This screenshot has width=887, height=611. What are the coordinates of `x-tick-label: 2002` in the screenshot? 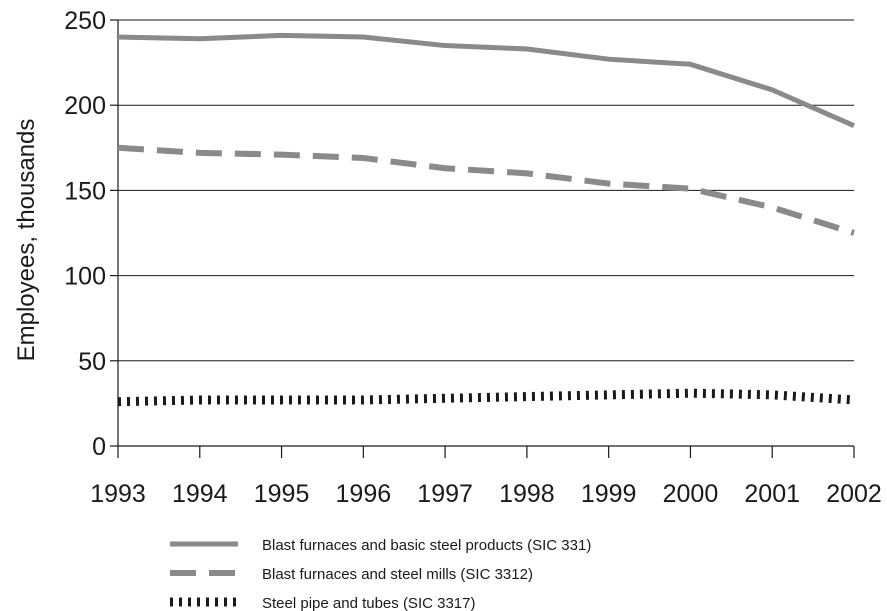 It's located at (854, 494).